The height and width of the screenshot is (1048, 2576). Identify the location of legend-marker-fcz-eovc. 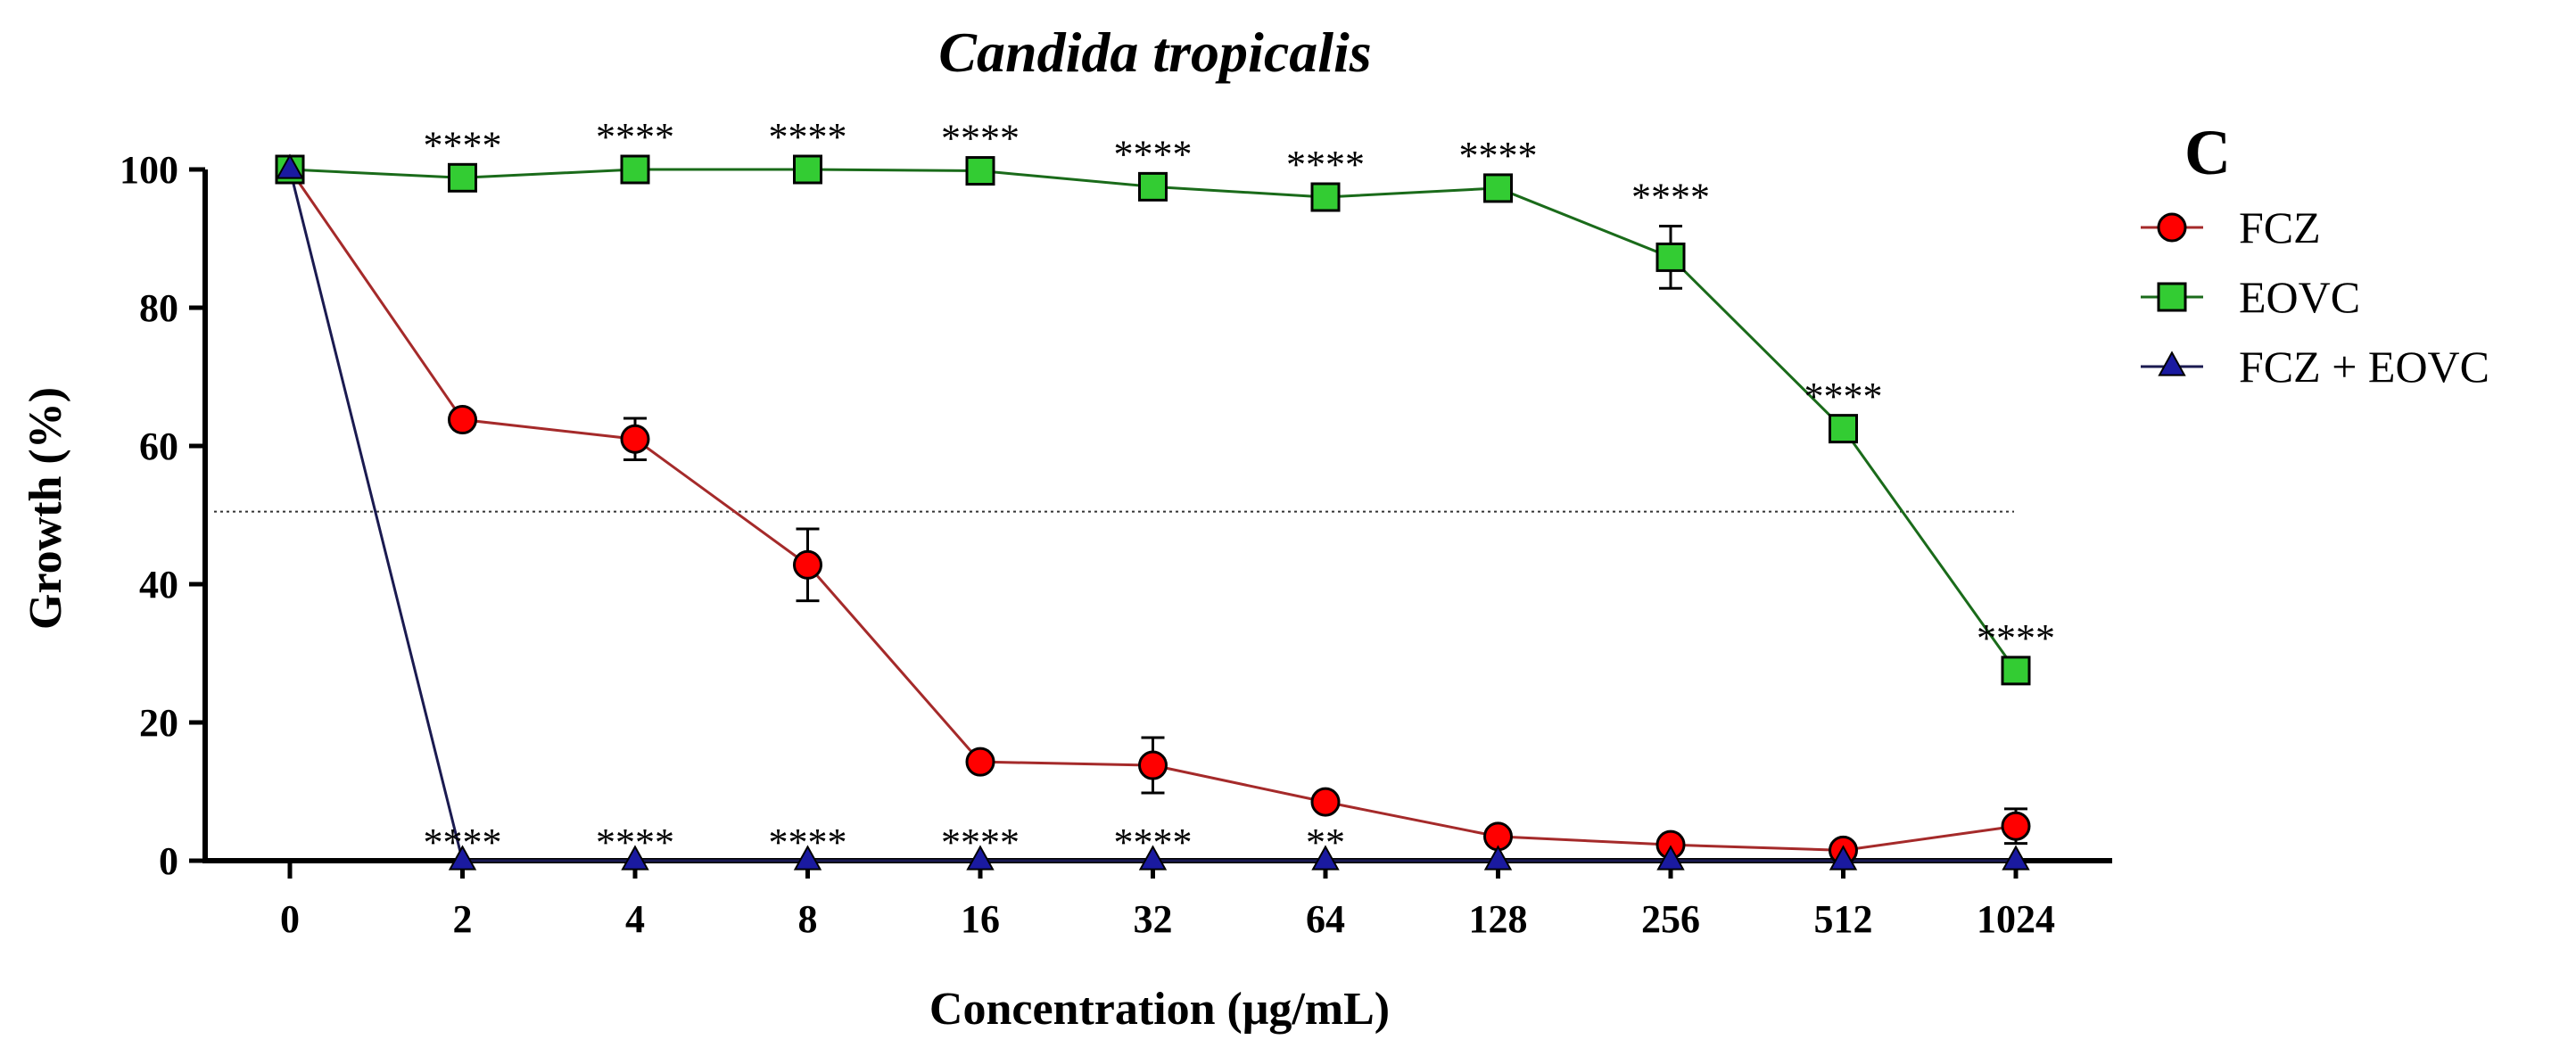
(2172, 363).